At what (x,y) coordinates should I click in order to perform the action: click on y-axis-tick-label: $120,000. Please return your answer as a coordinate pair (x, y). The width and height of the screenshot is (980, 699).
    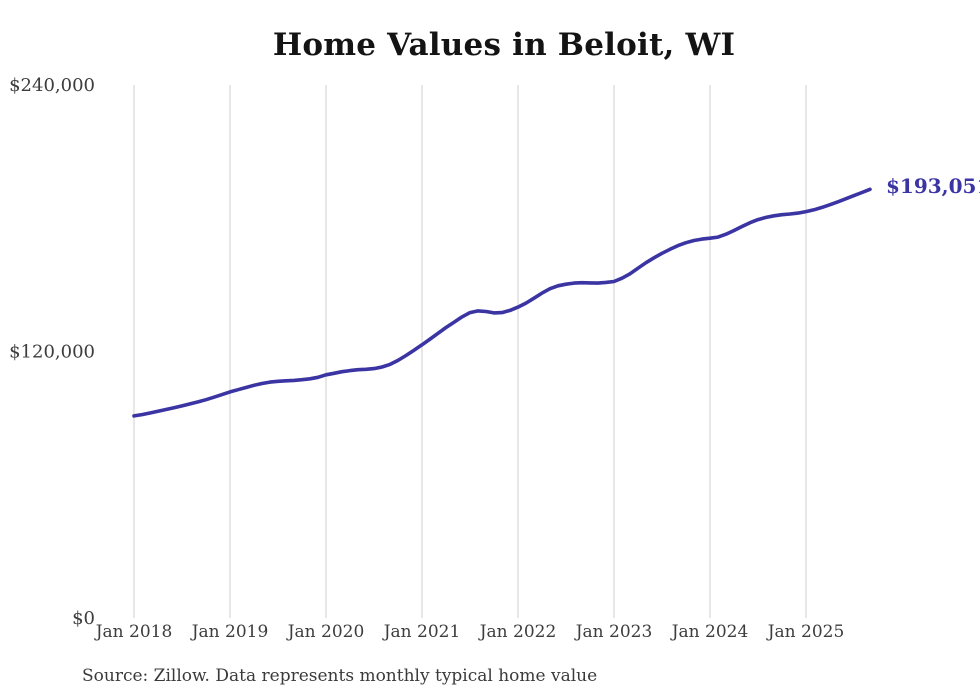
    Looking at the image, I should click on (52, 352).